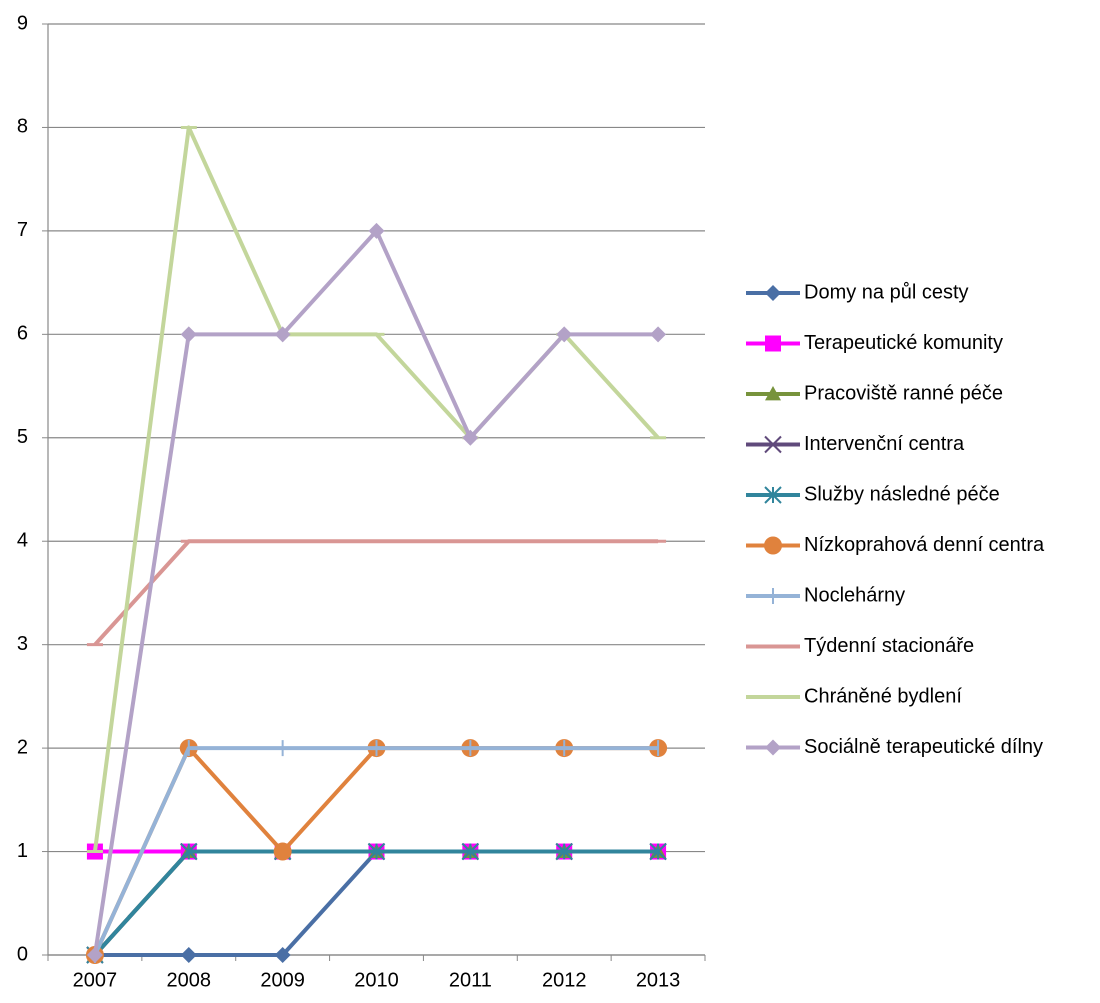  I want to click on y-tick-label: 8, so click(22, 127).